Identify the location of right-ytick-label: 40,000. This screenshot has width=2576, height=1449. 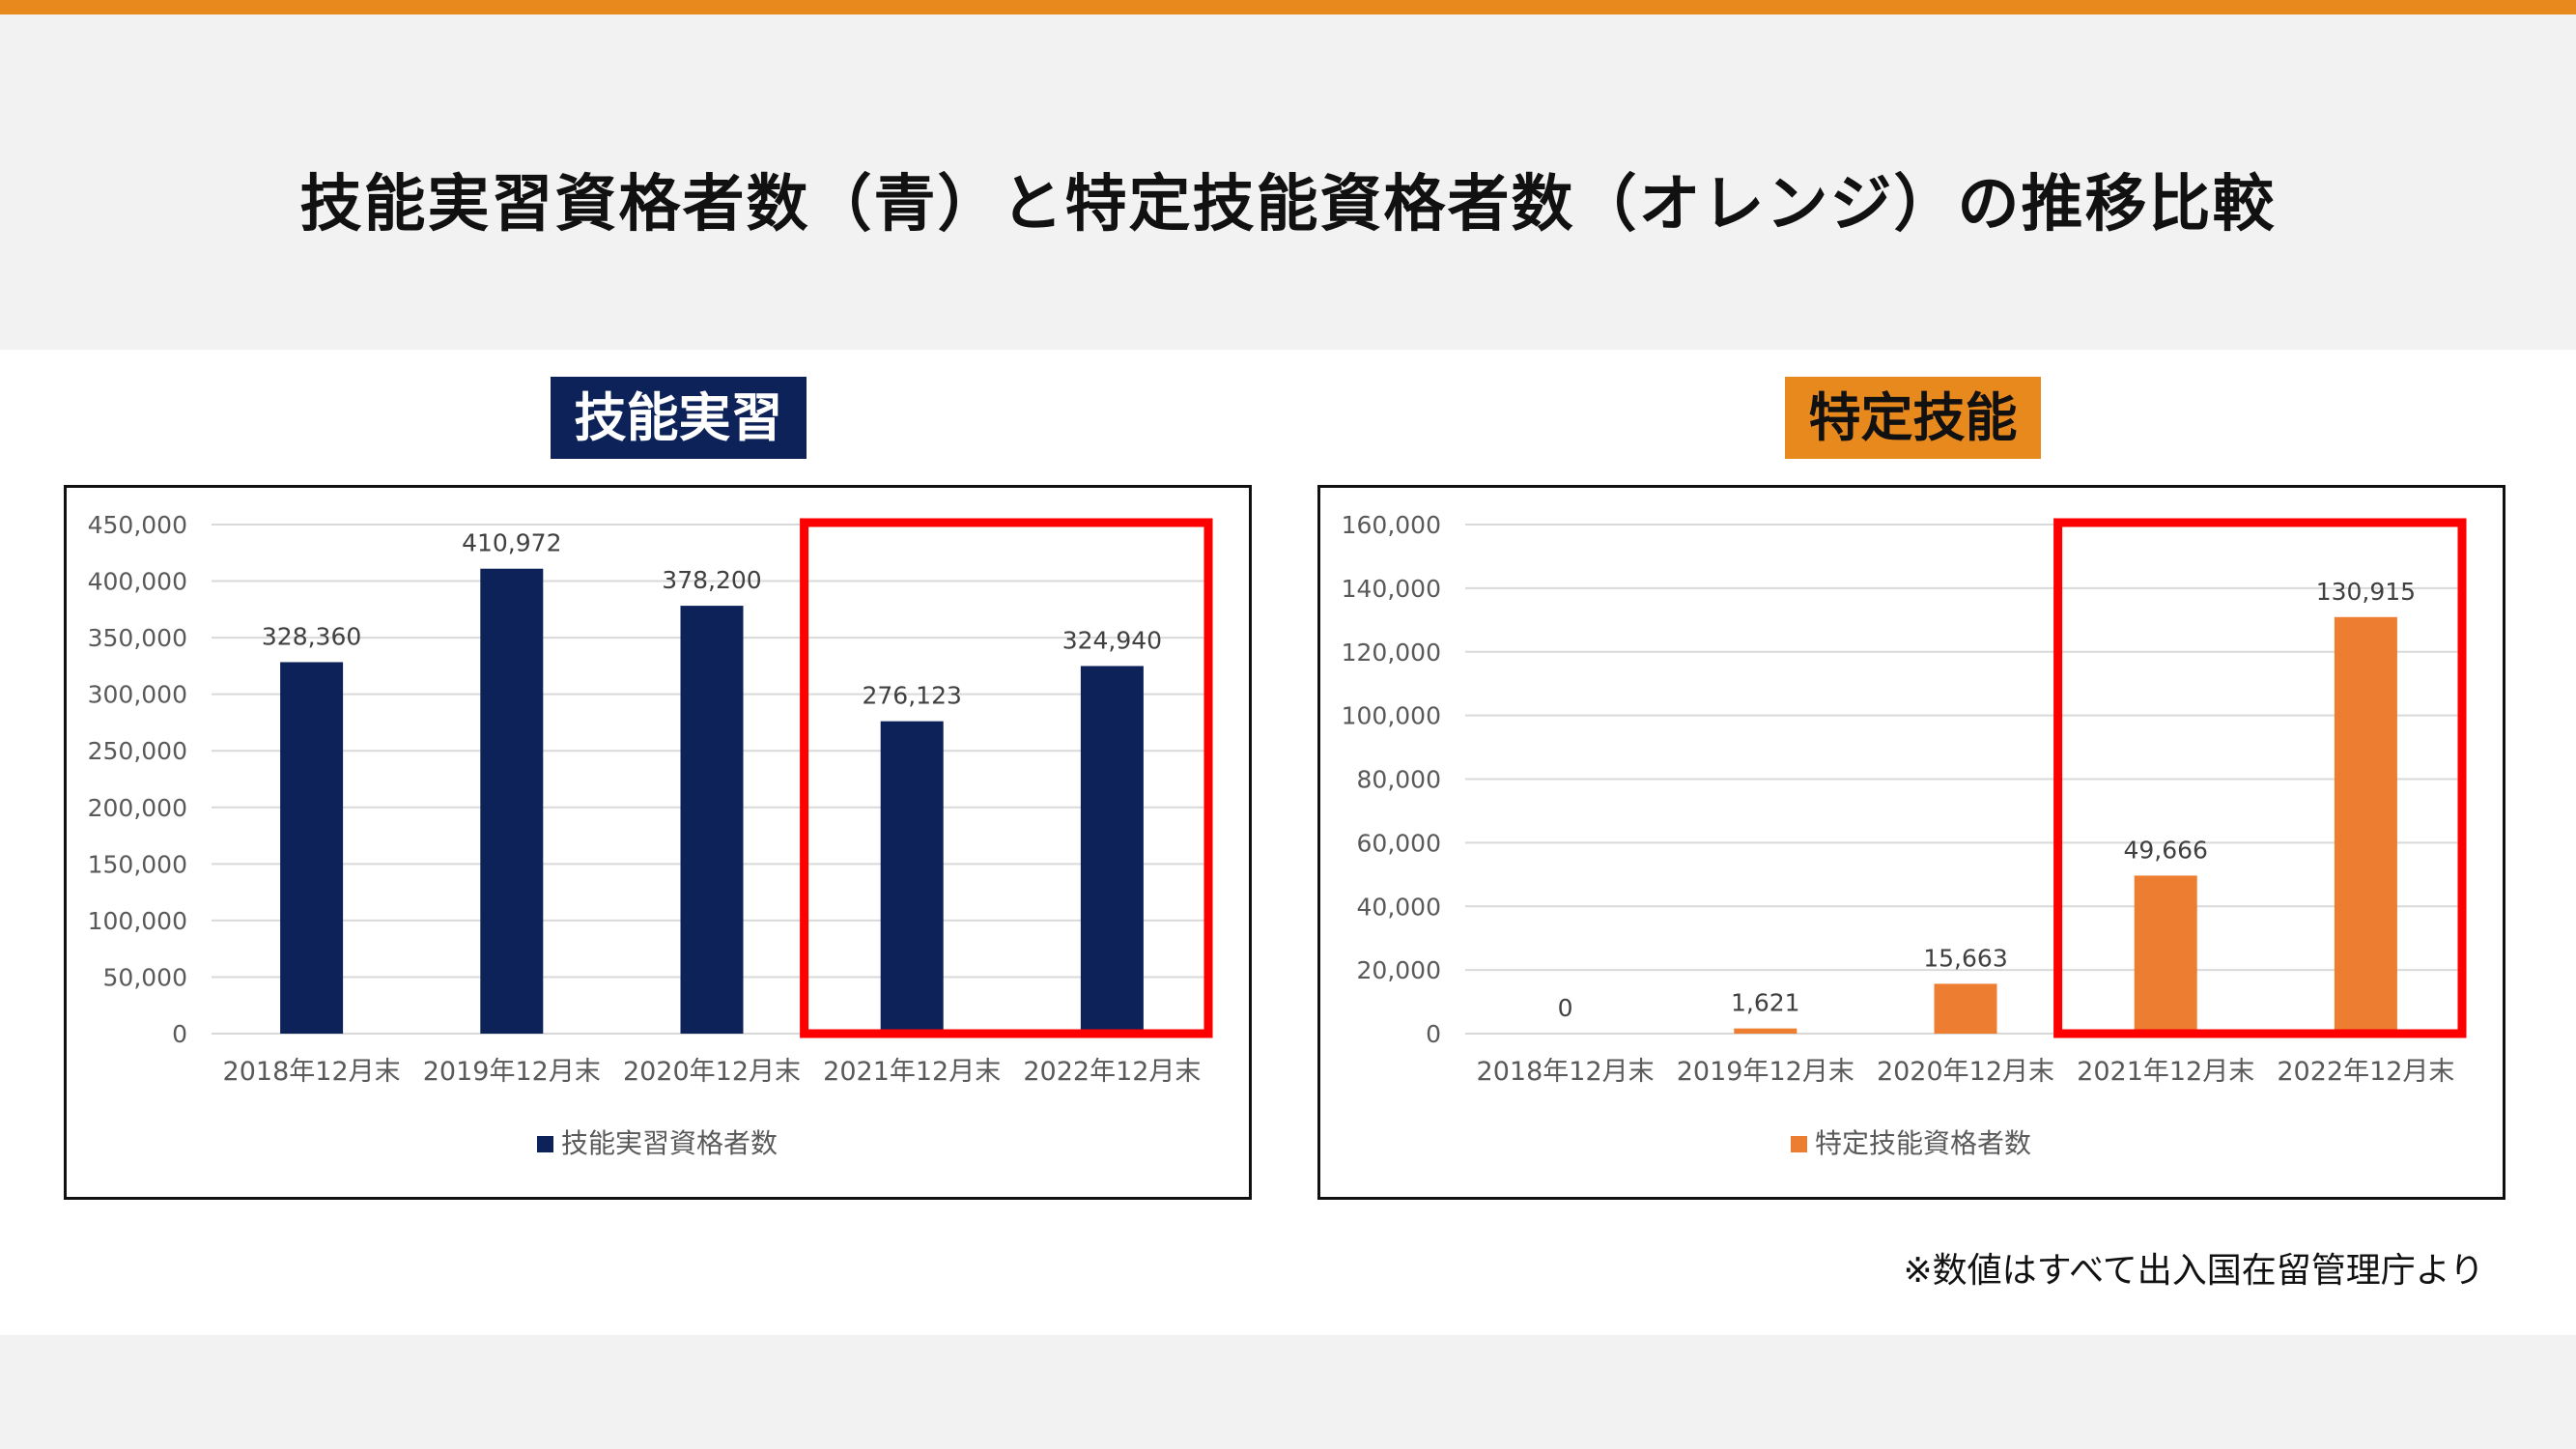
(1399, 907).